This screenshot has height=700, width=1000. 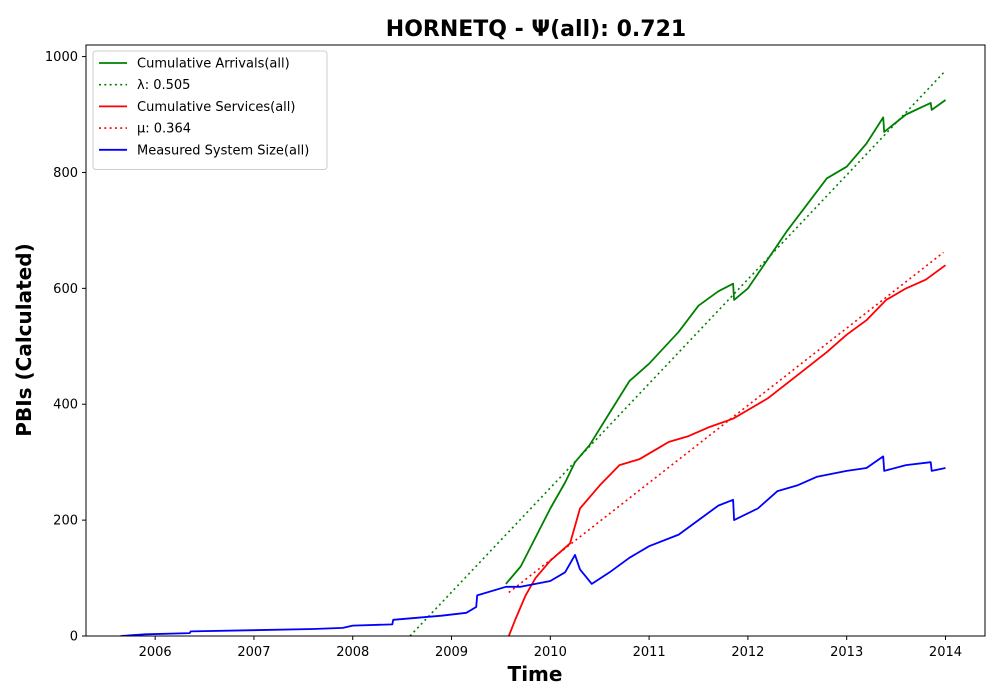 I want to click on legend-entry: Measured System Size(all), so click(x=223, y=150).